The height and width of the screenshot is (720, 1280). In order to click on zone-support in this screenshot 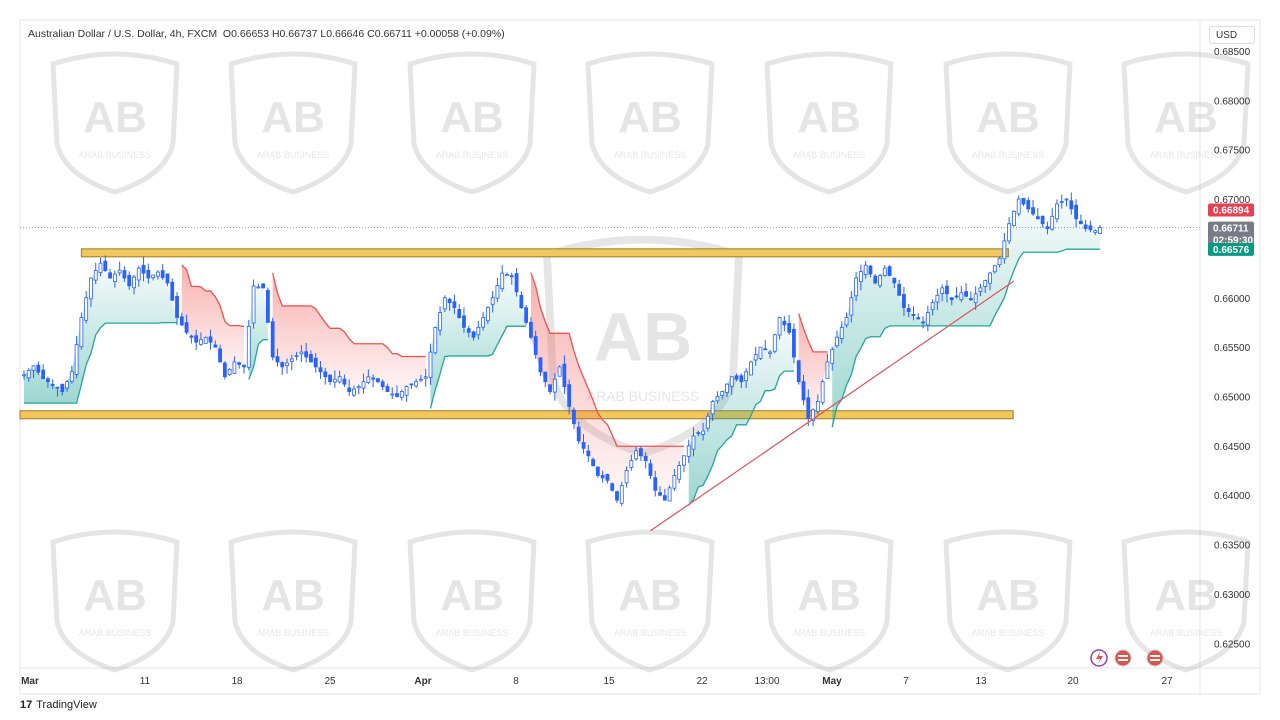, I will do `click(516, 415)`.